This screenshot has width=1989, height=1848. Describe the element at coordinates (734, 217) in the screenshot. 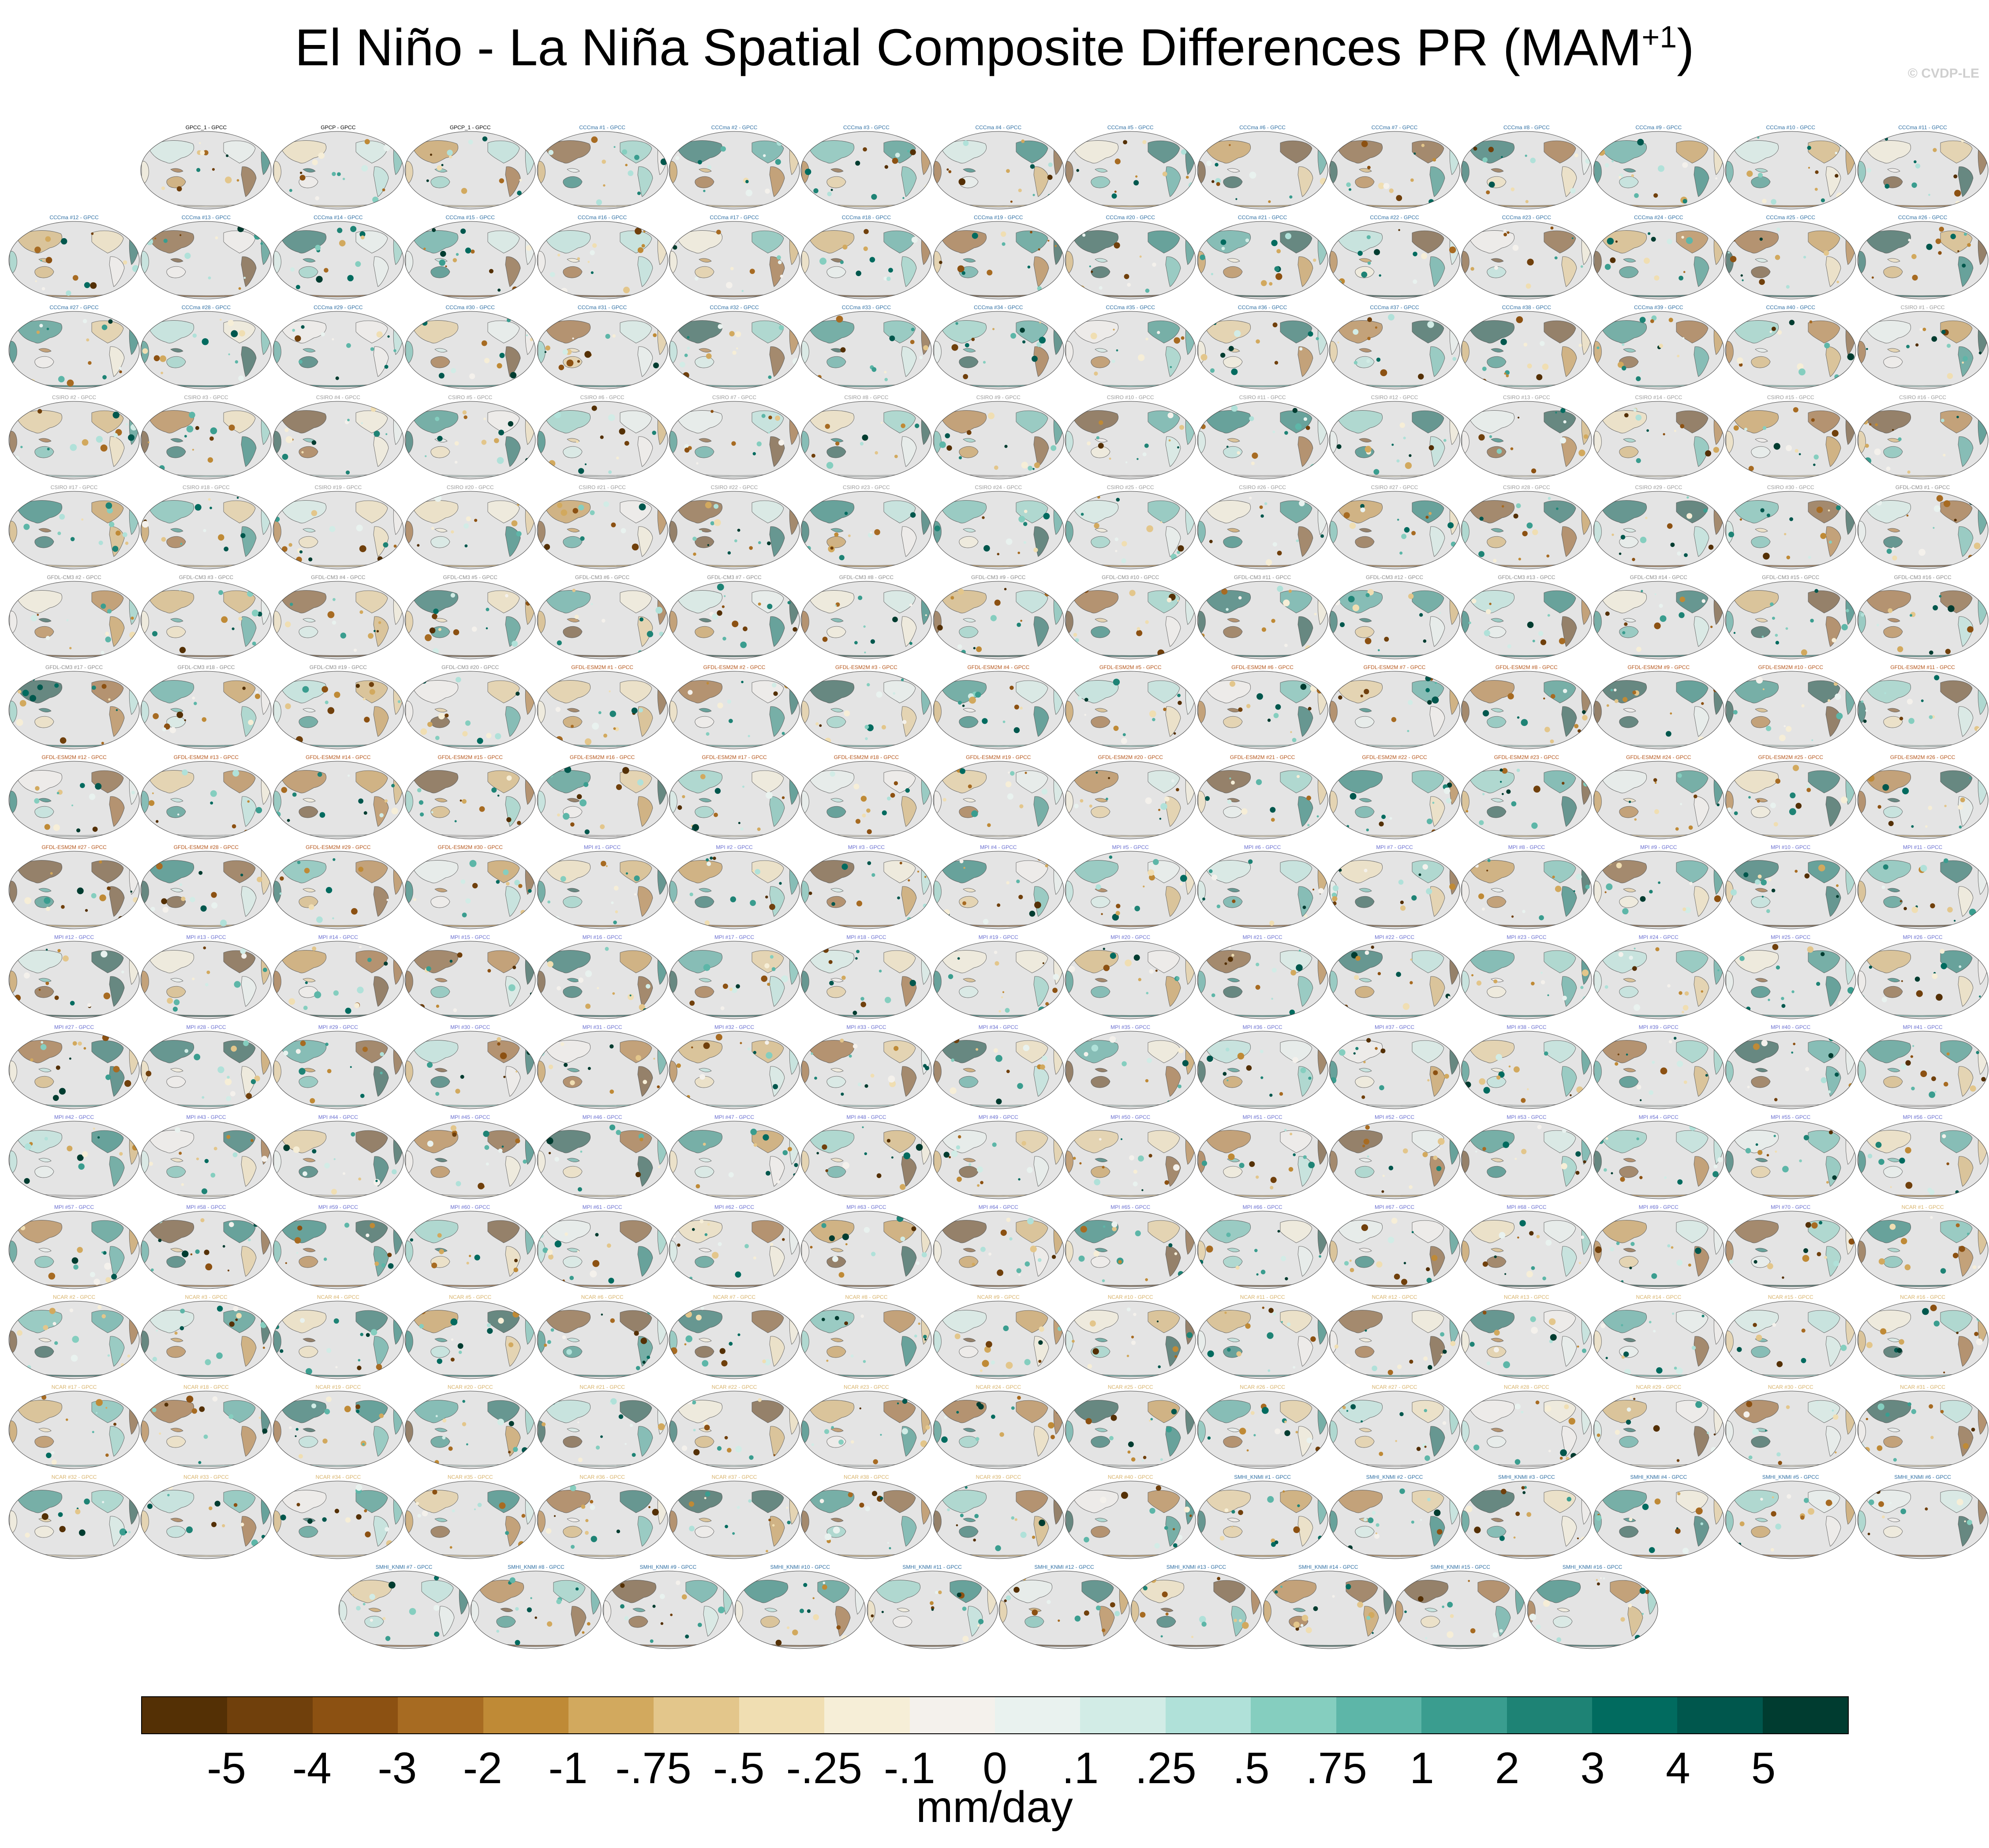

I see `panel-title: CCCma #17 - GPCC` at that location.